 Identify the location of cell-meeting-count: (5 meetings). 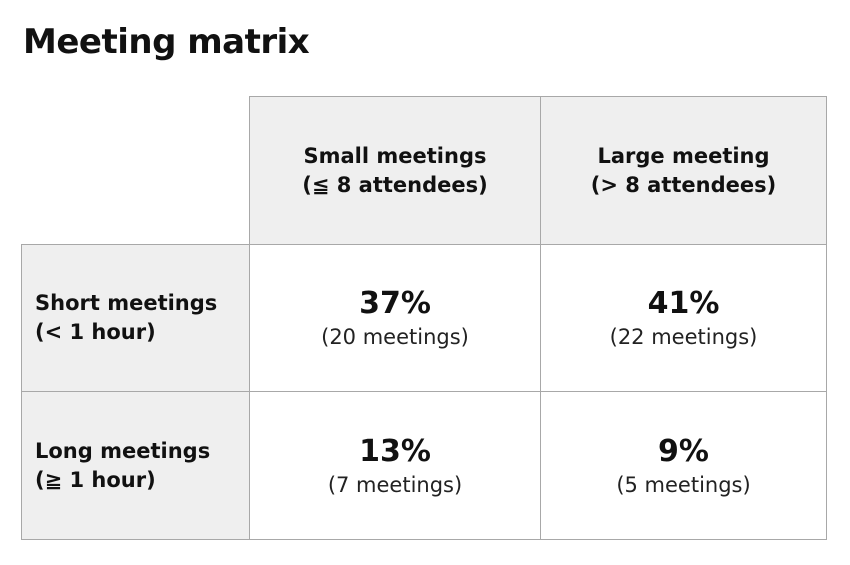
(683, 484).